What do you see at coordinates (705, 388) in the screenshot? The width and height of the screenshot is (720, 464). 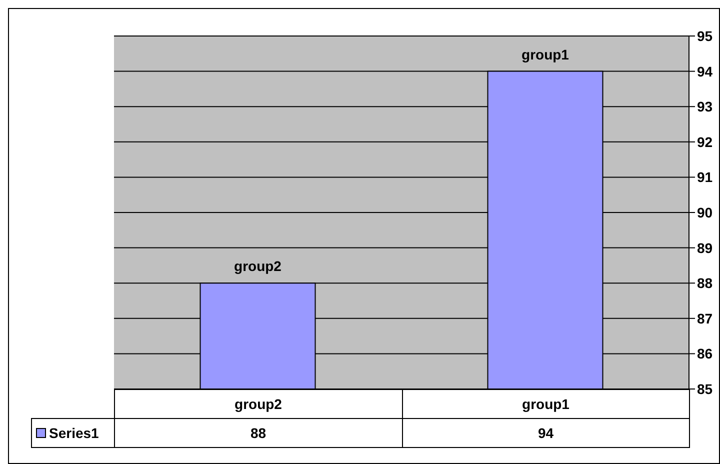 I see `y-tick-label: 85` at bounding box center [705, 388].